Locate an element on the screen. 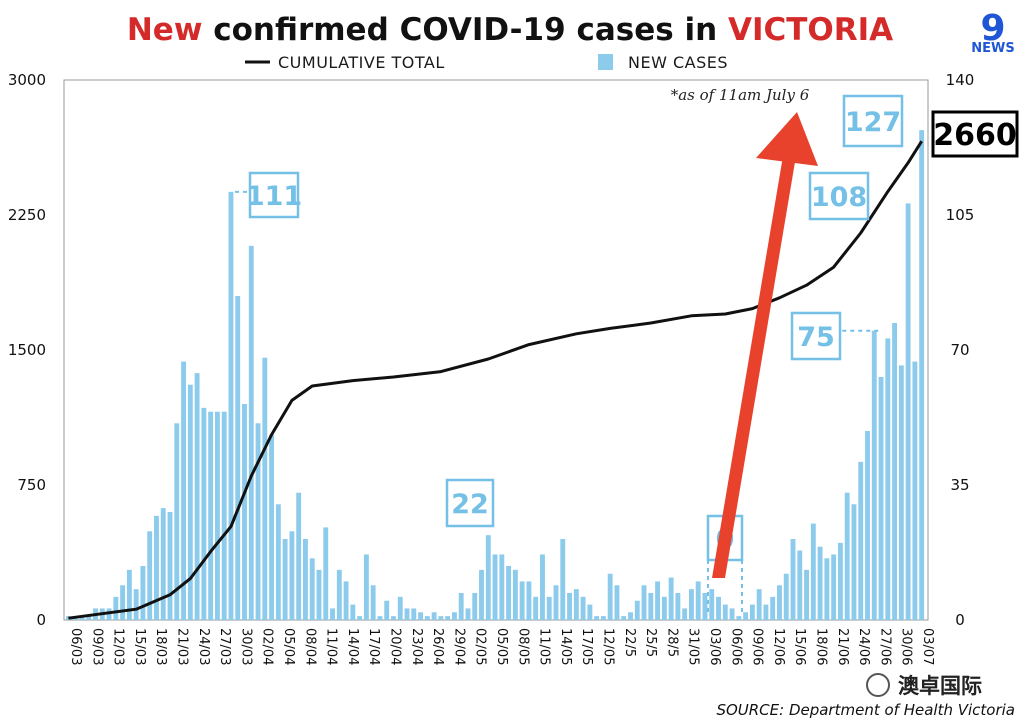 The image size is (1030, 728). x-tick-label: 14/04 is located at coordinates (352, 646).